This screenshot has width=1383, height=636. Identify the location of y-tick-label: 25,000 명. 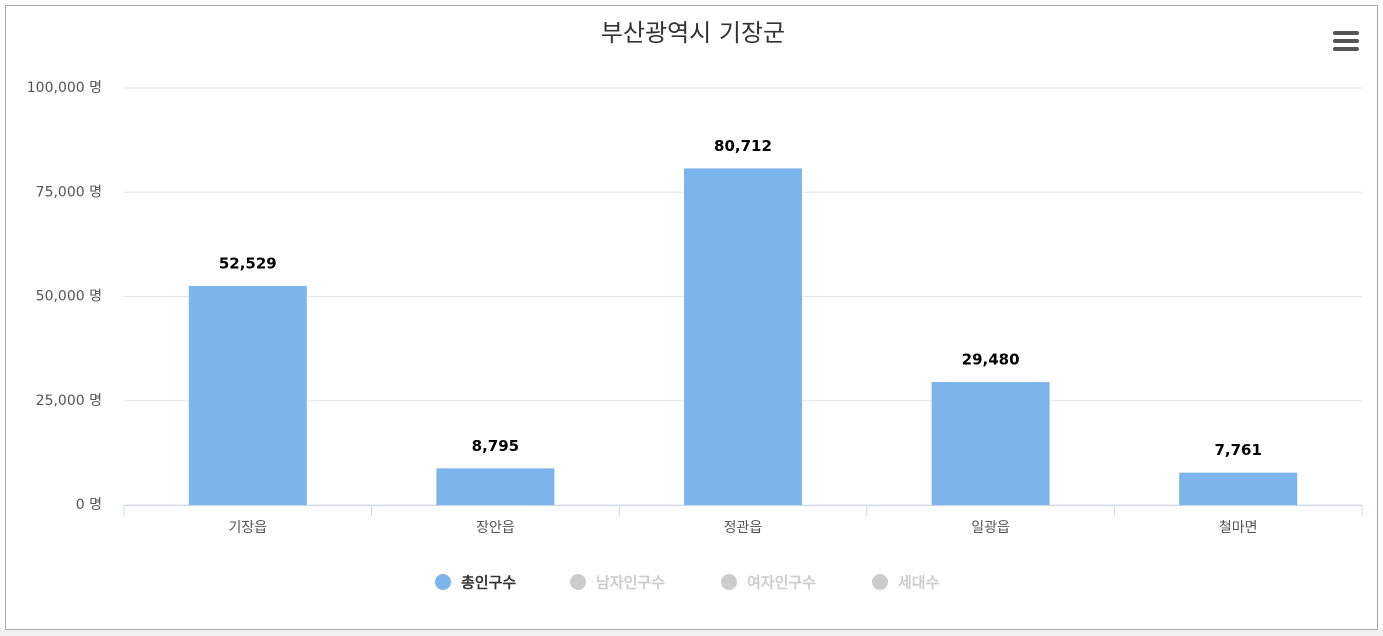
(69, 401).